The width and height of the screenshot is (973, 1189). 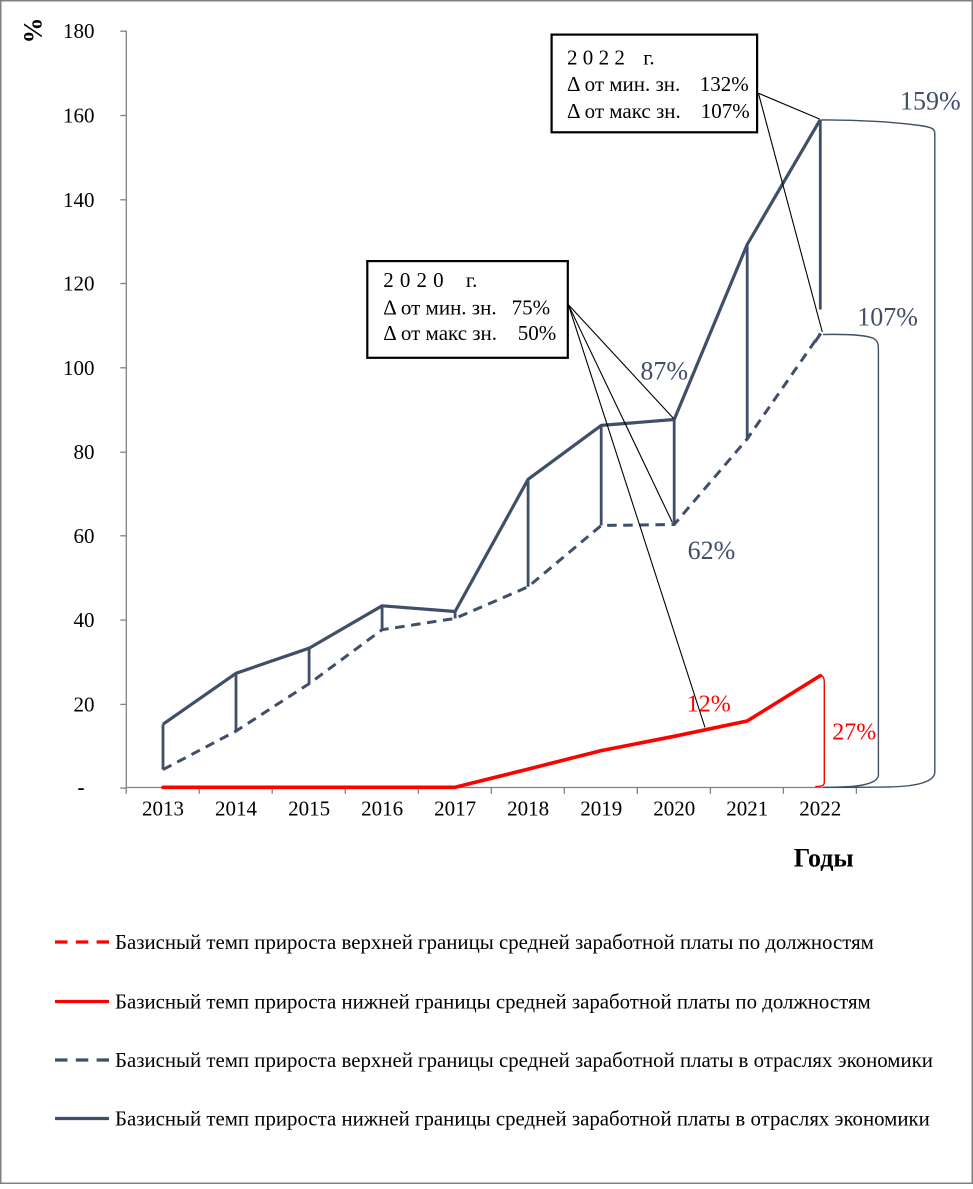 What do you see at coordinates (84, 452) in the screenshot?
I see `svg-text: 80` at bounding box center [84, 452].